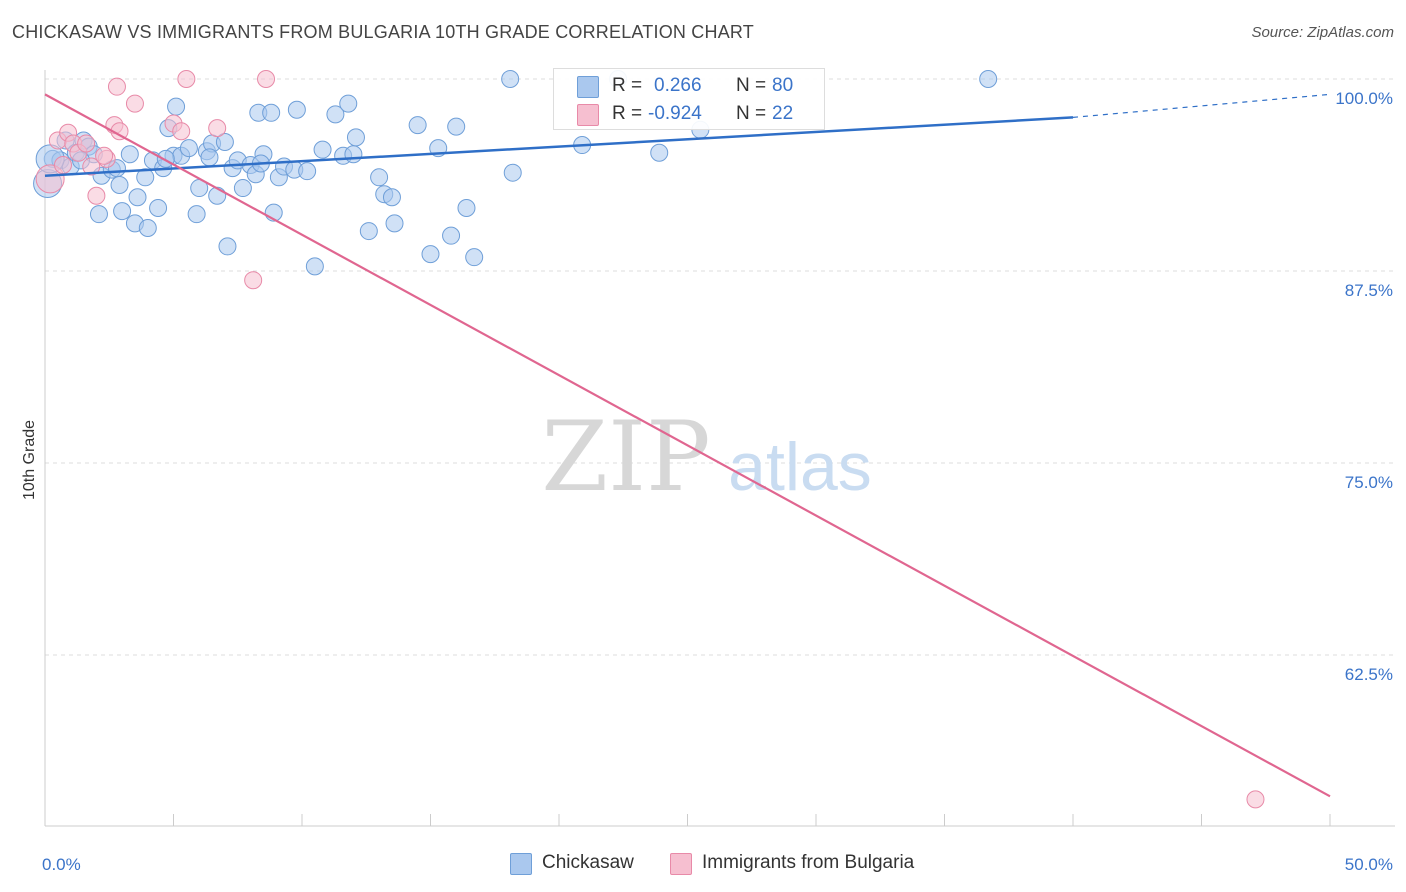 This screenshot has height=892, width=1406. What do you see at coordinates (1201, 105) in the screenshot?
I see `chickasaw-trend-extension` at bounding box center [1201, 105].